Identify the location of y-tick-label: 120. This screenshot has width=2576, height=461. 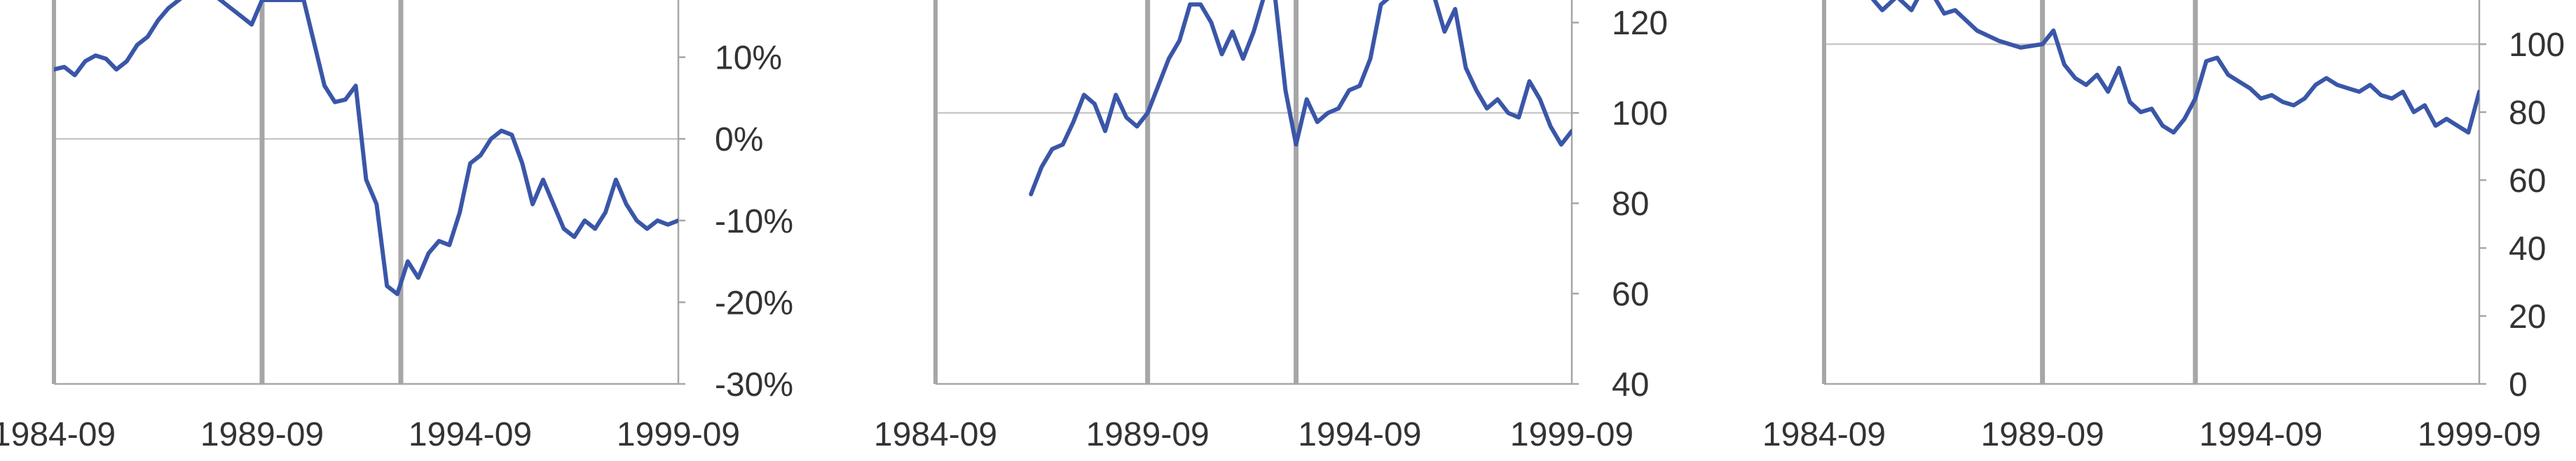
(1640, 23).